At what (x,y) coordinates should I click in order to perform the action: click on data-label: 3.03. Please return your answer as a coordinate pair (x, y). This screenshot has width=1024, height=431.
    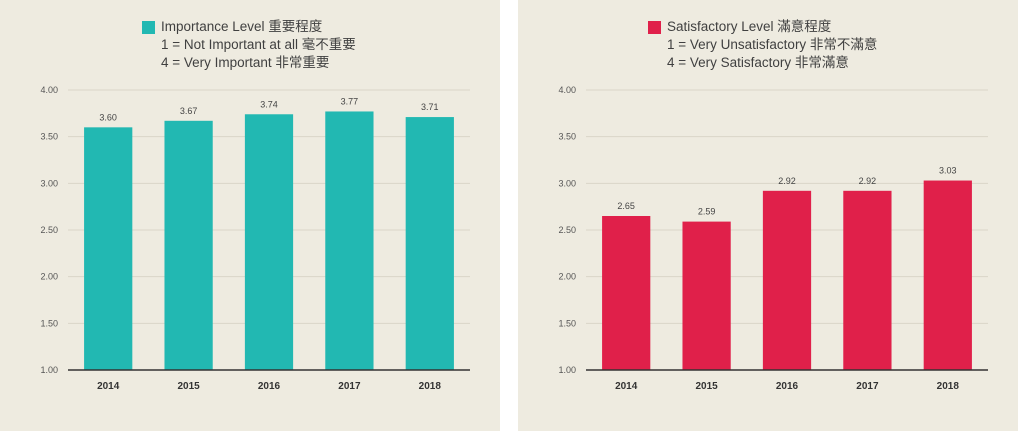
    Looking at the image, I should click on (948, 171).